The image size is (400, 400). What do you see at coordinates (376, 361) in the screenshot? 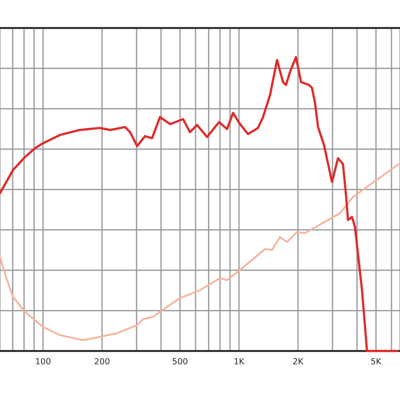
I see `x-tick-label: 5K` at bounding box center [376, 361].